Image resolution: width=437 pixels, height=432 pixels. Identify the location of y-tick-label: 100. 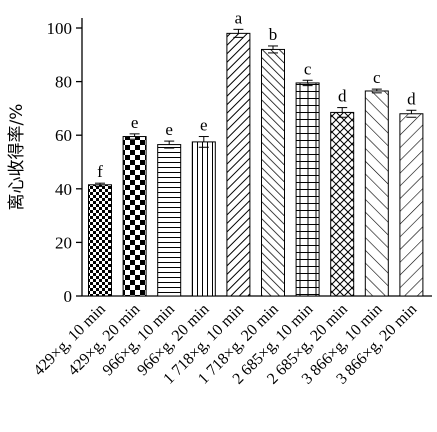
(60, 28).